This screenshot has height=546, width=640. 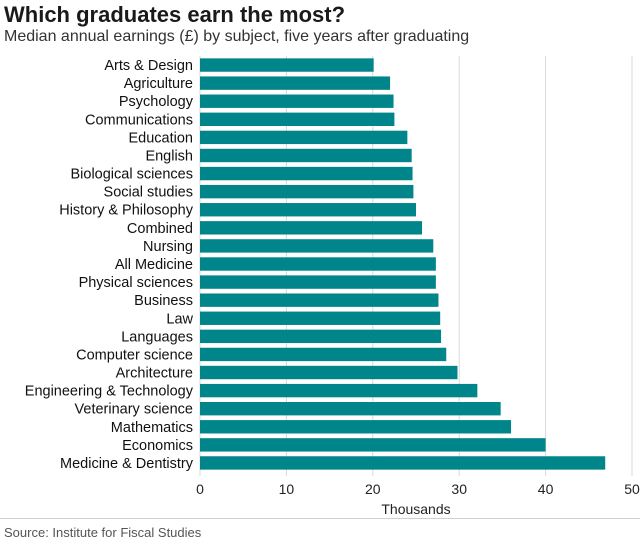 I want to click on category-label: Economics, so click(x=157, y=446).